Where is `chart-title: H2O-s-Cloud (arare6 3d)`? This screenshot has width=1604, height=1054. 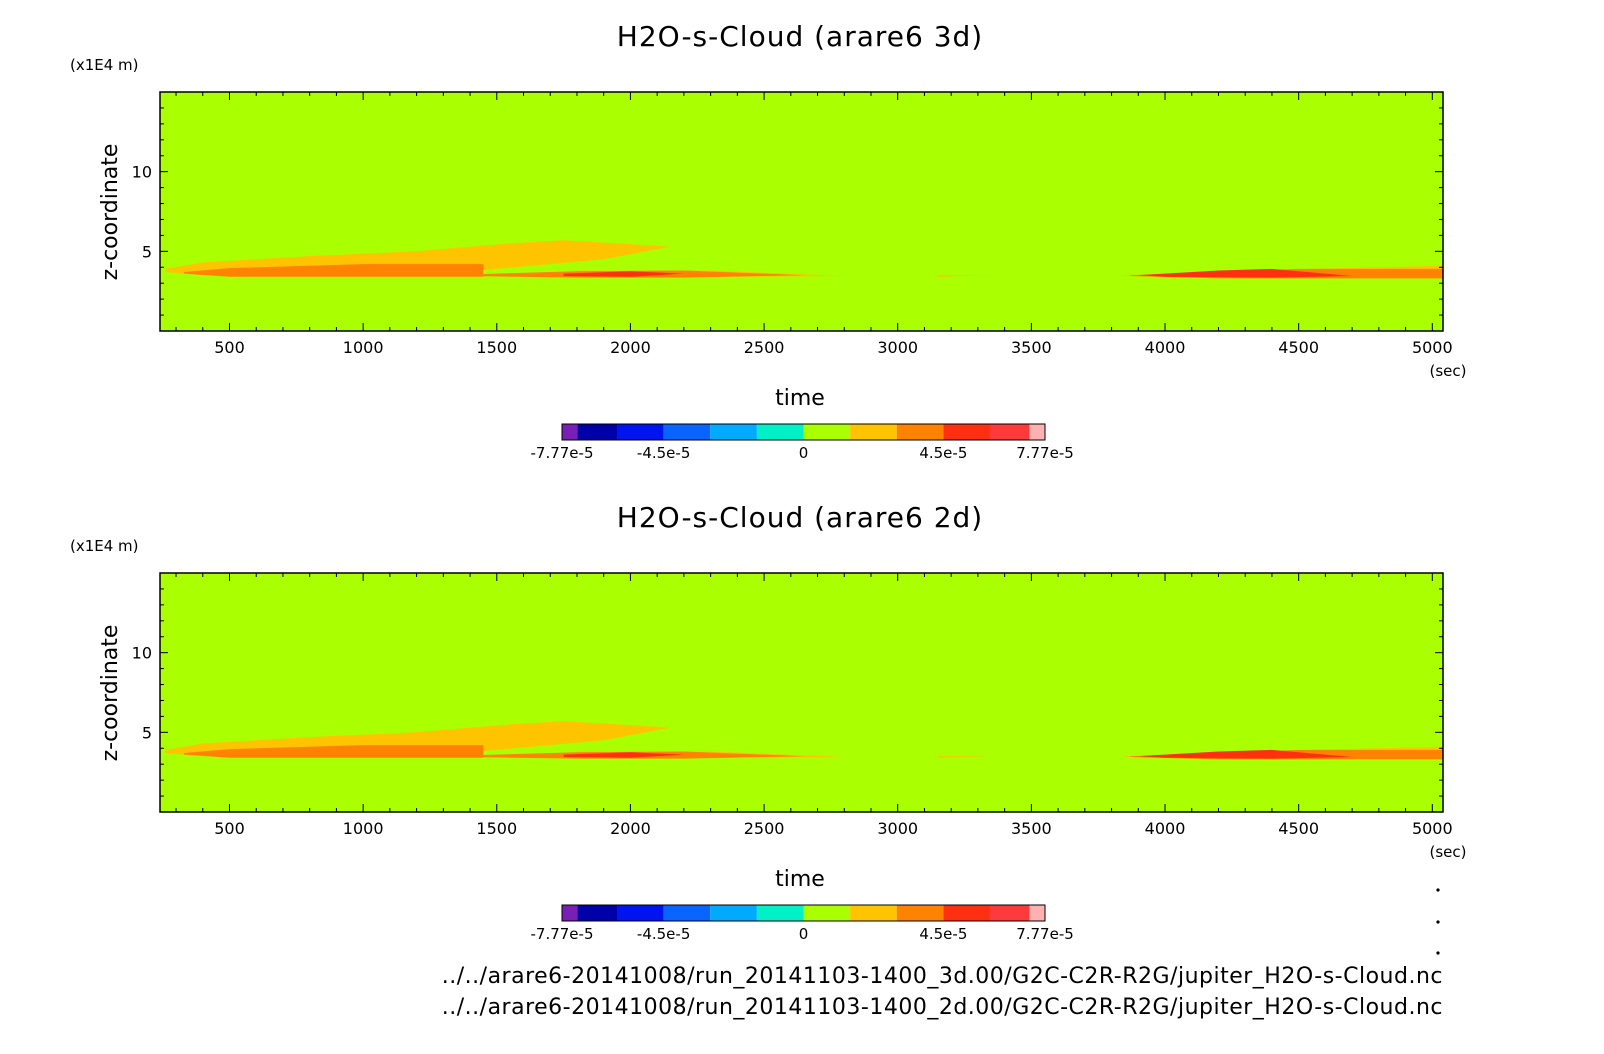
chart-title: H2O-s-Cloud (arare6 3d) is located at coordinates (800, 36).